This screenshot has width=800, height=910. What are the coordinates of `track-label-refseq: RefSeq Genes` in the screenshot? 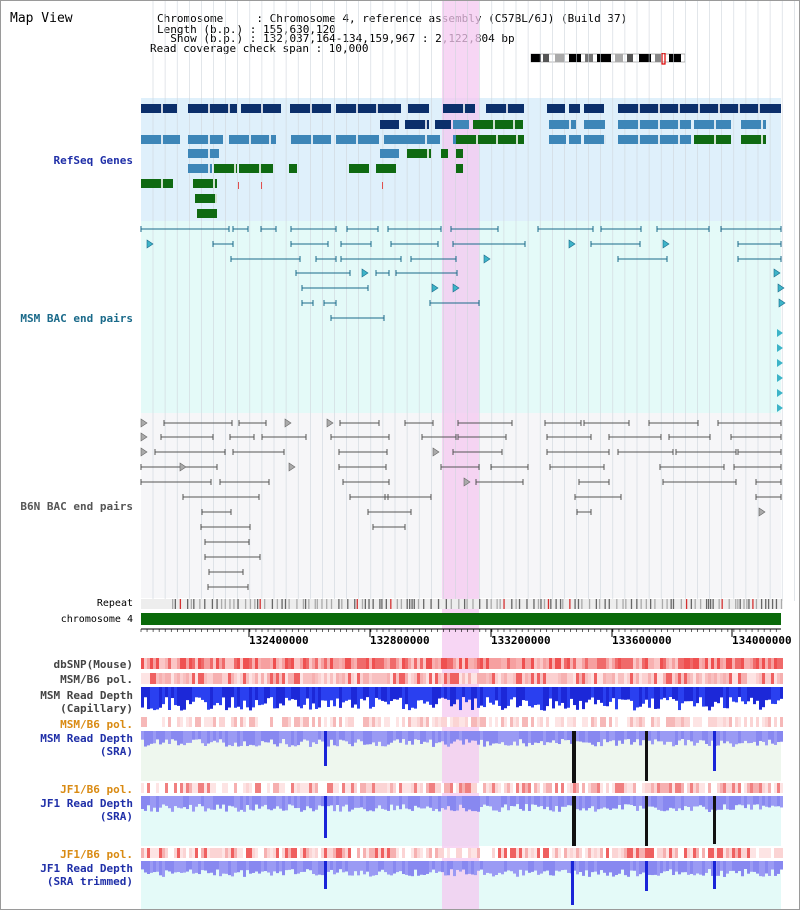 It's located at (93, 160).